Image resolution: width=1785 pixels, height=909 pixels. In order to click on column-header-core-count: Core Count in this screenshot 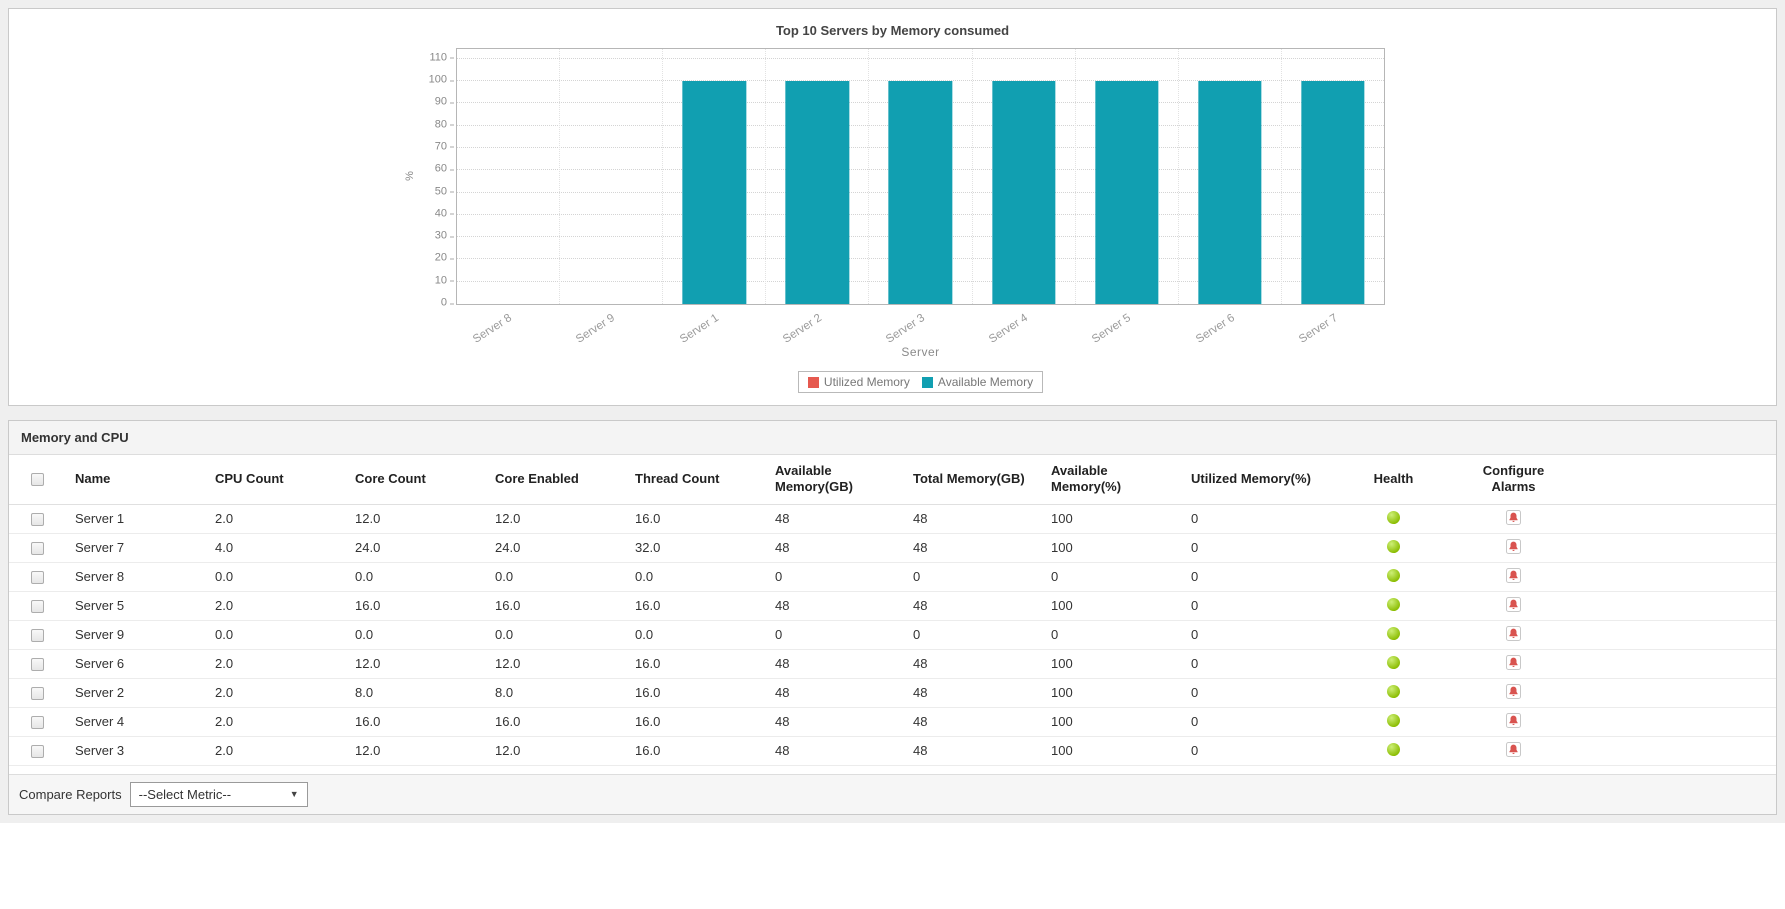, I will do `click(415, 480)`.